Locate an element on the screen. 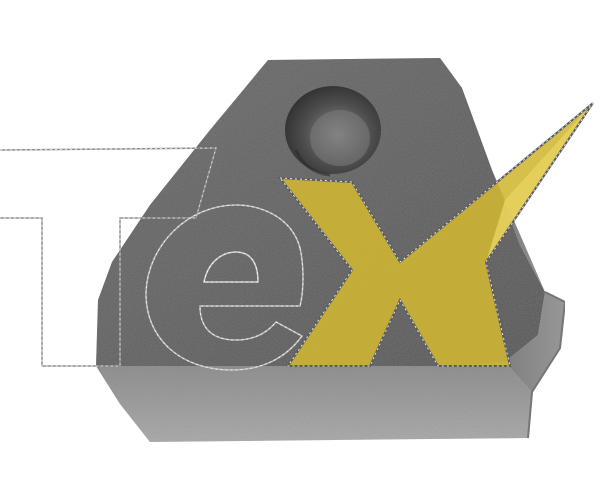  stone-side-face is located at coordinates (528, 281).